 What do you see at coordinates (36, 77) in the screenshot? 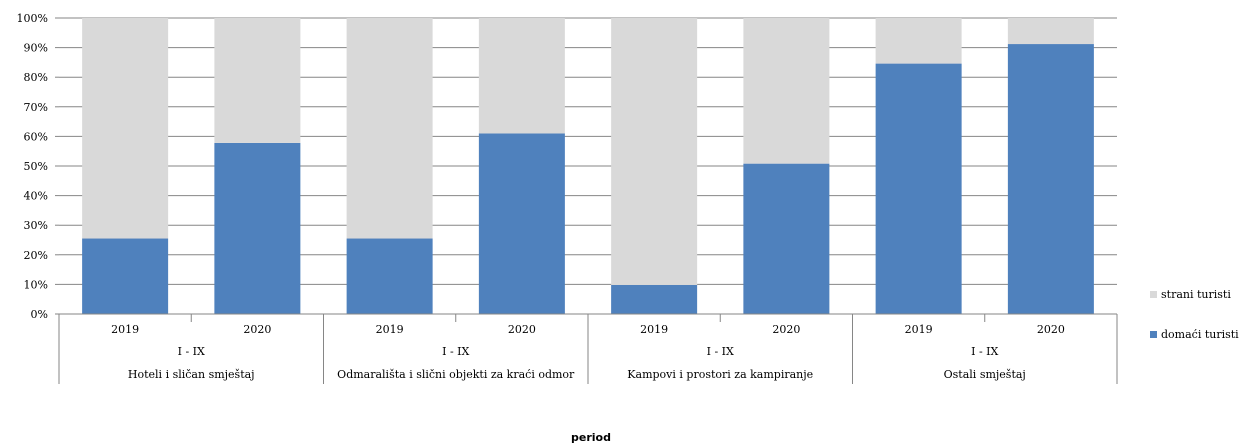
I see `y-tick-label: 80%` at bounding box center [36, 77].